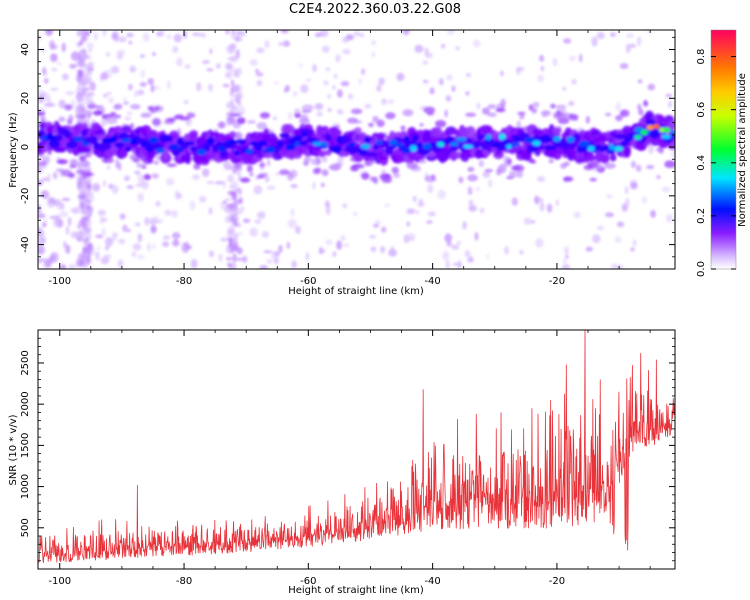 The height and width of the screenshot is (600, 750). Describe the element at coordinates (701, 269) in the screenshot. I see `colorbar-tick-label: 0.0` at that location.